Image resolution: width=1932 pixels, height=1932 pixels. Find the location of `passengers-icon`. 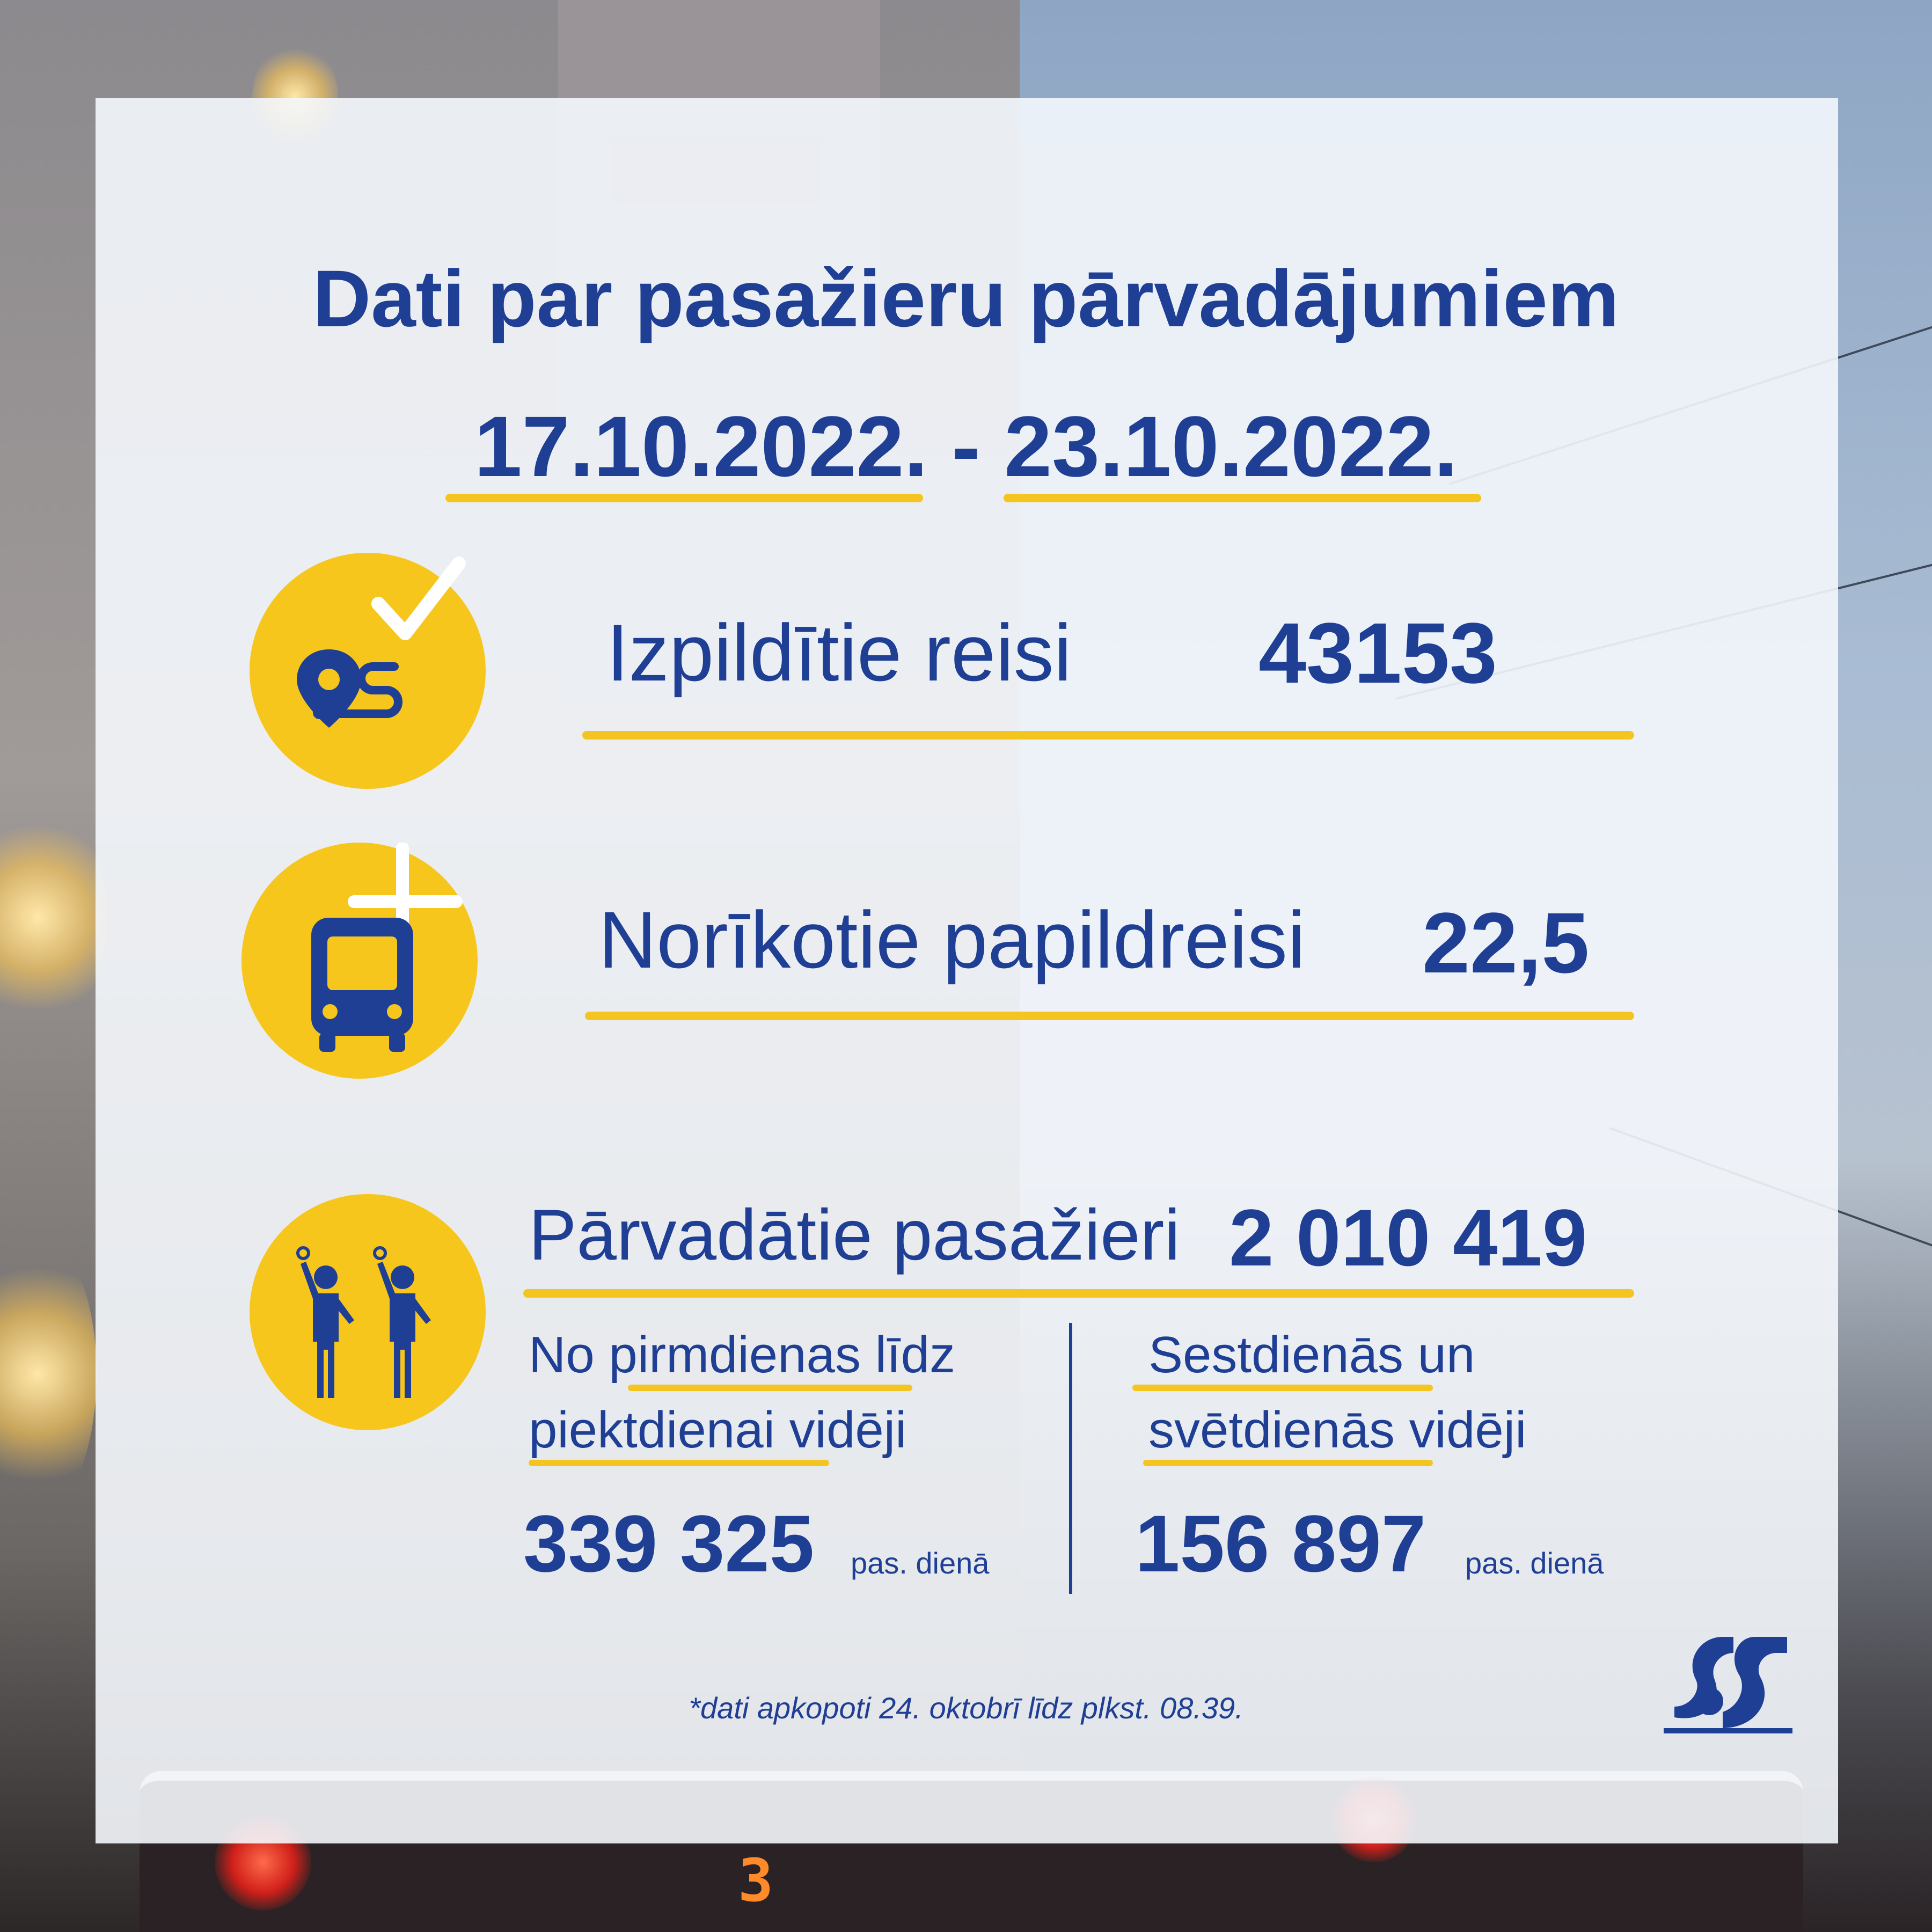

passengers-icon is located at coordinates (363, 1322).